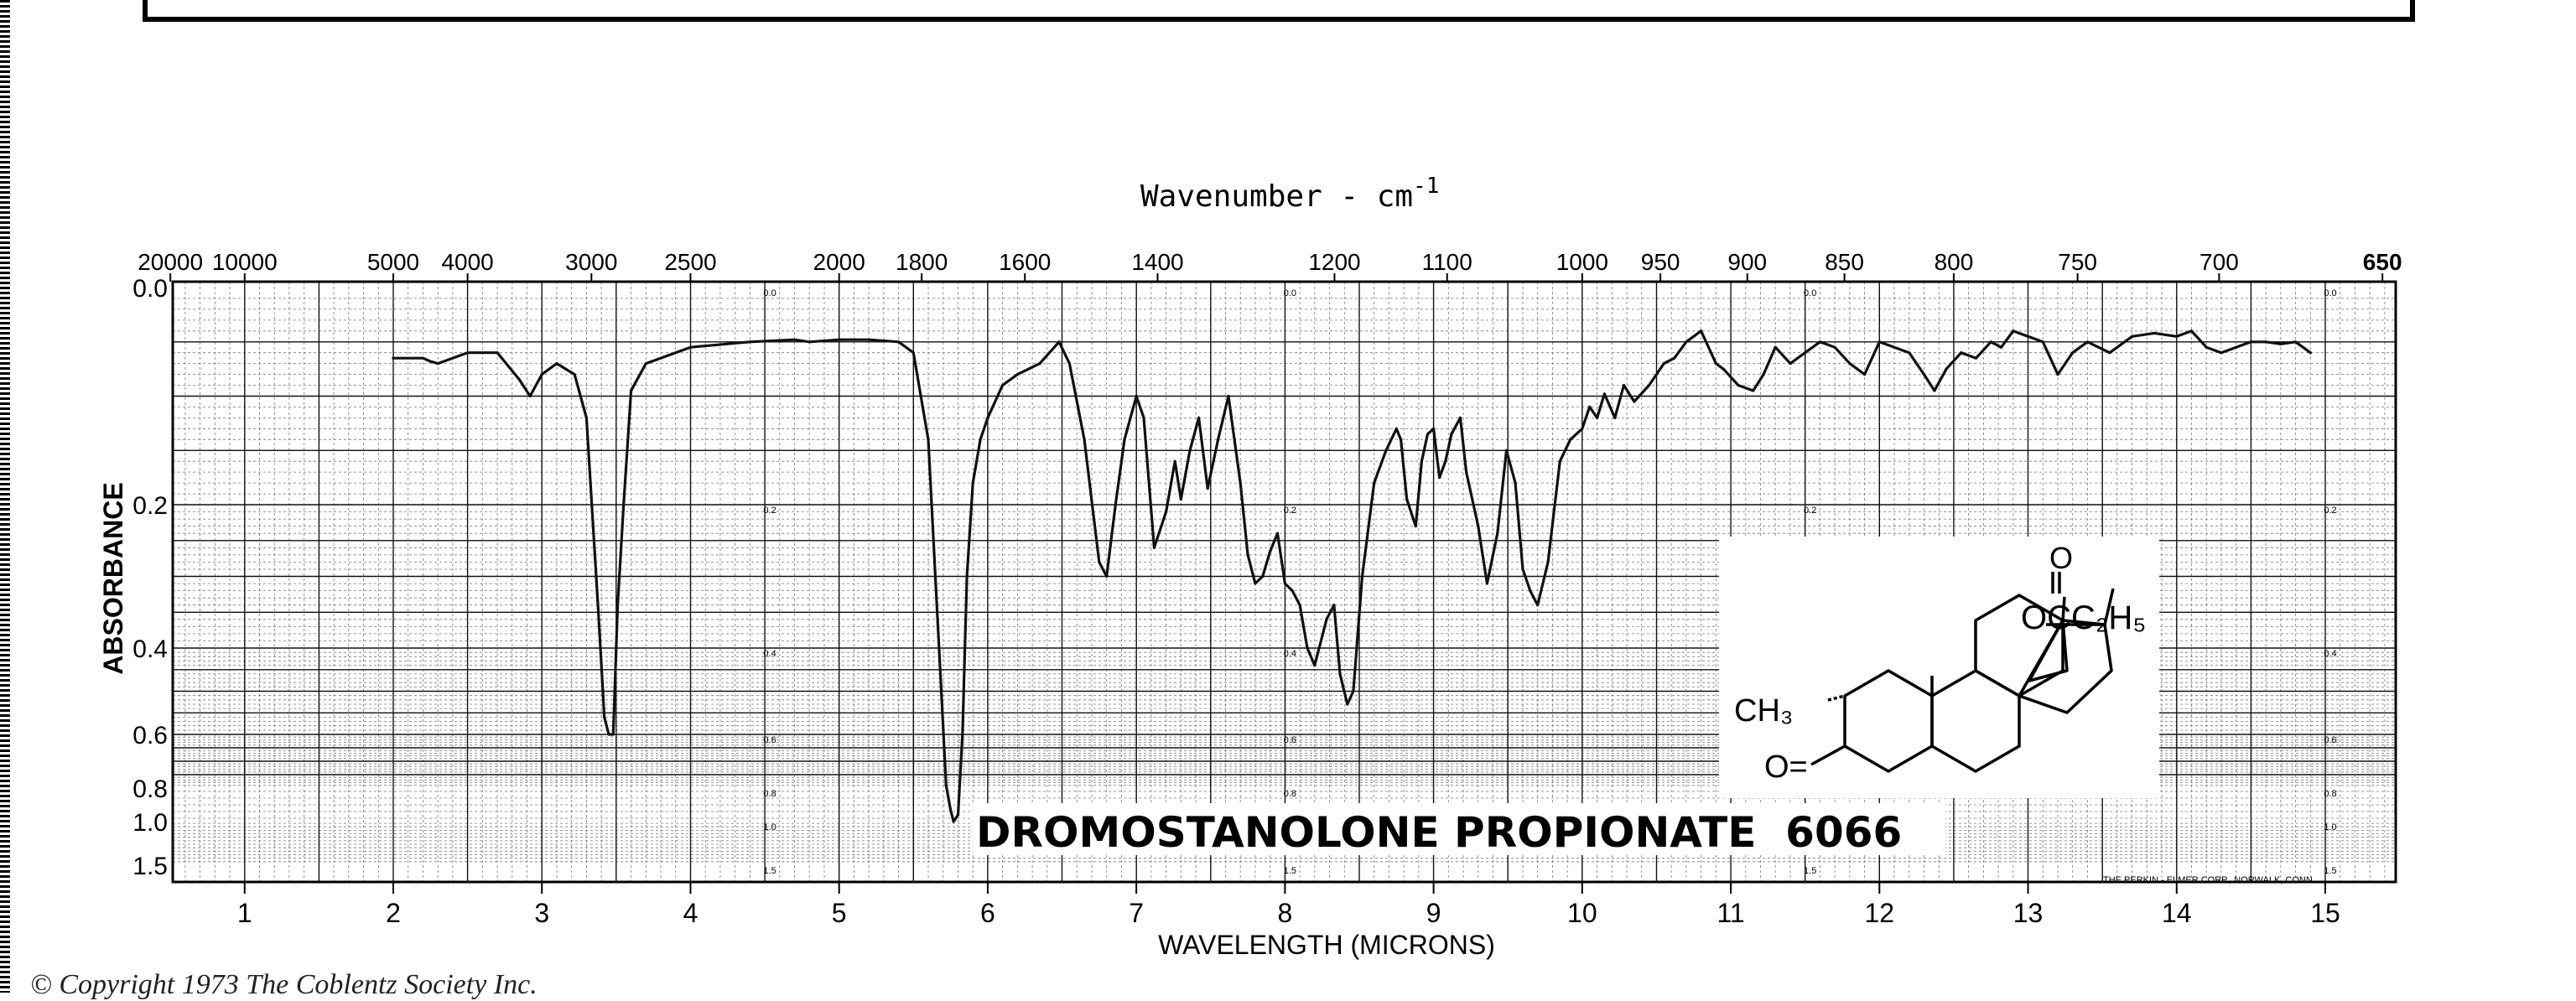 This screenshot has height=1001, width=2576. I want to click on y-tick-label: 0.0, so click(150, 289).